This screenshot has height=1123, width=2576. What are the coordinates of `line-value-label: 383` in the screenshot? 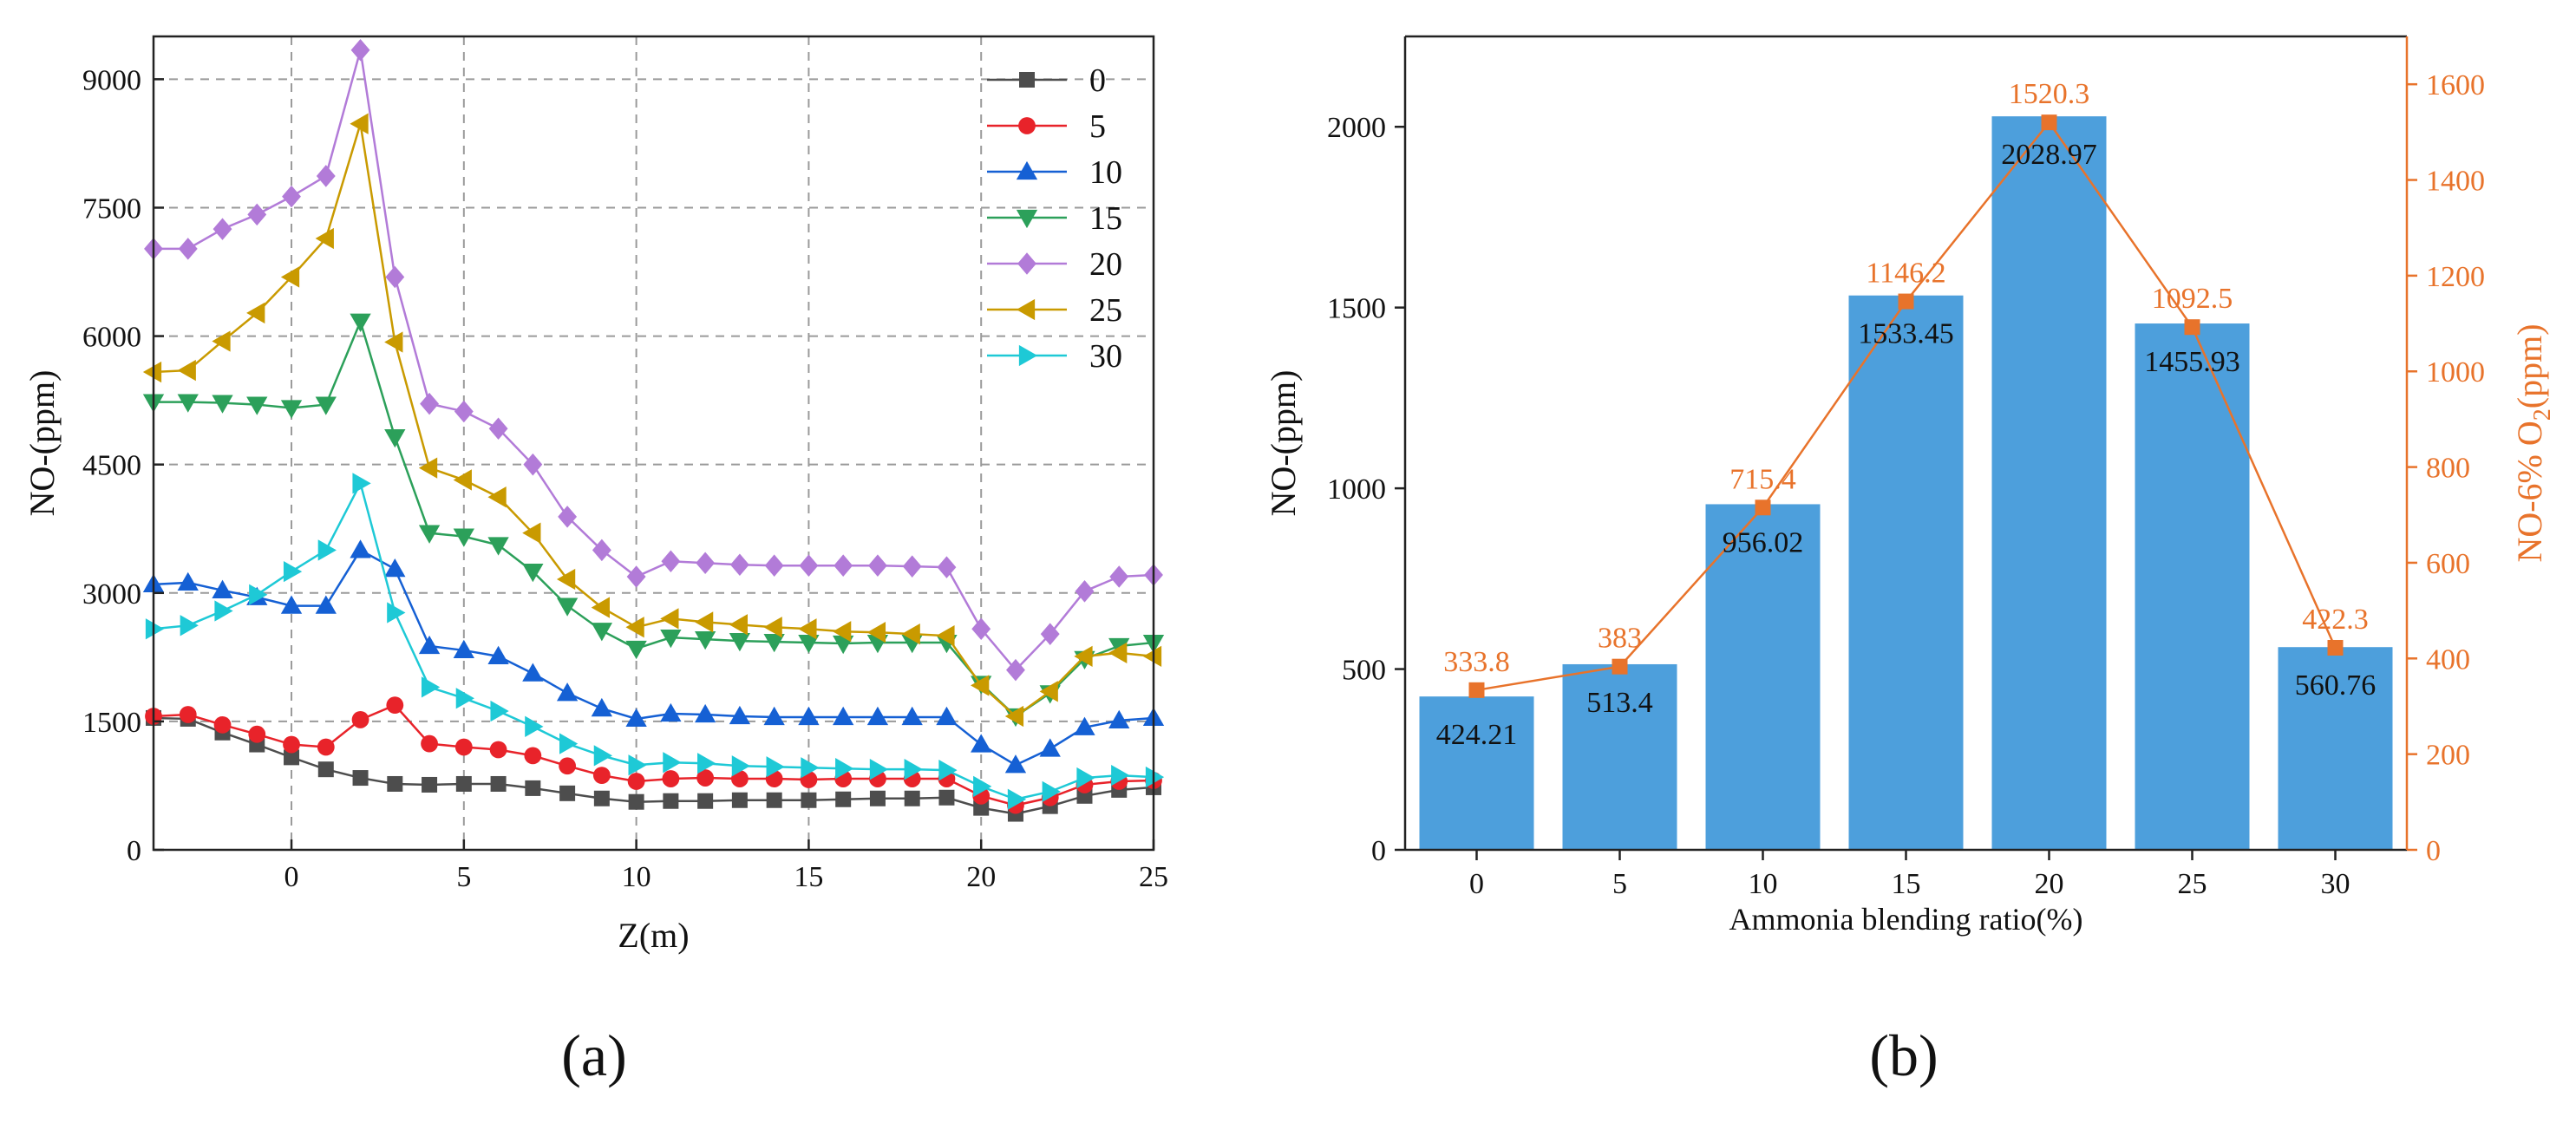 It's located at (1620, 639).